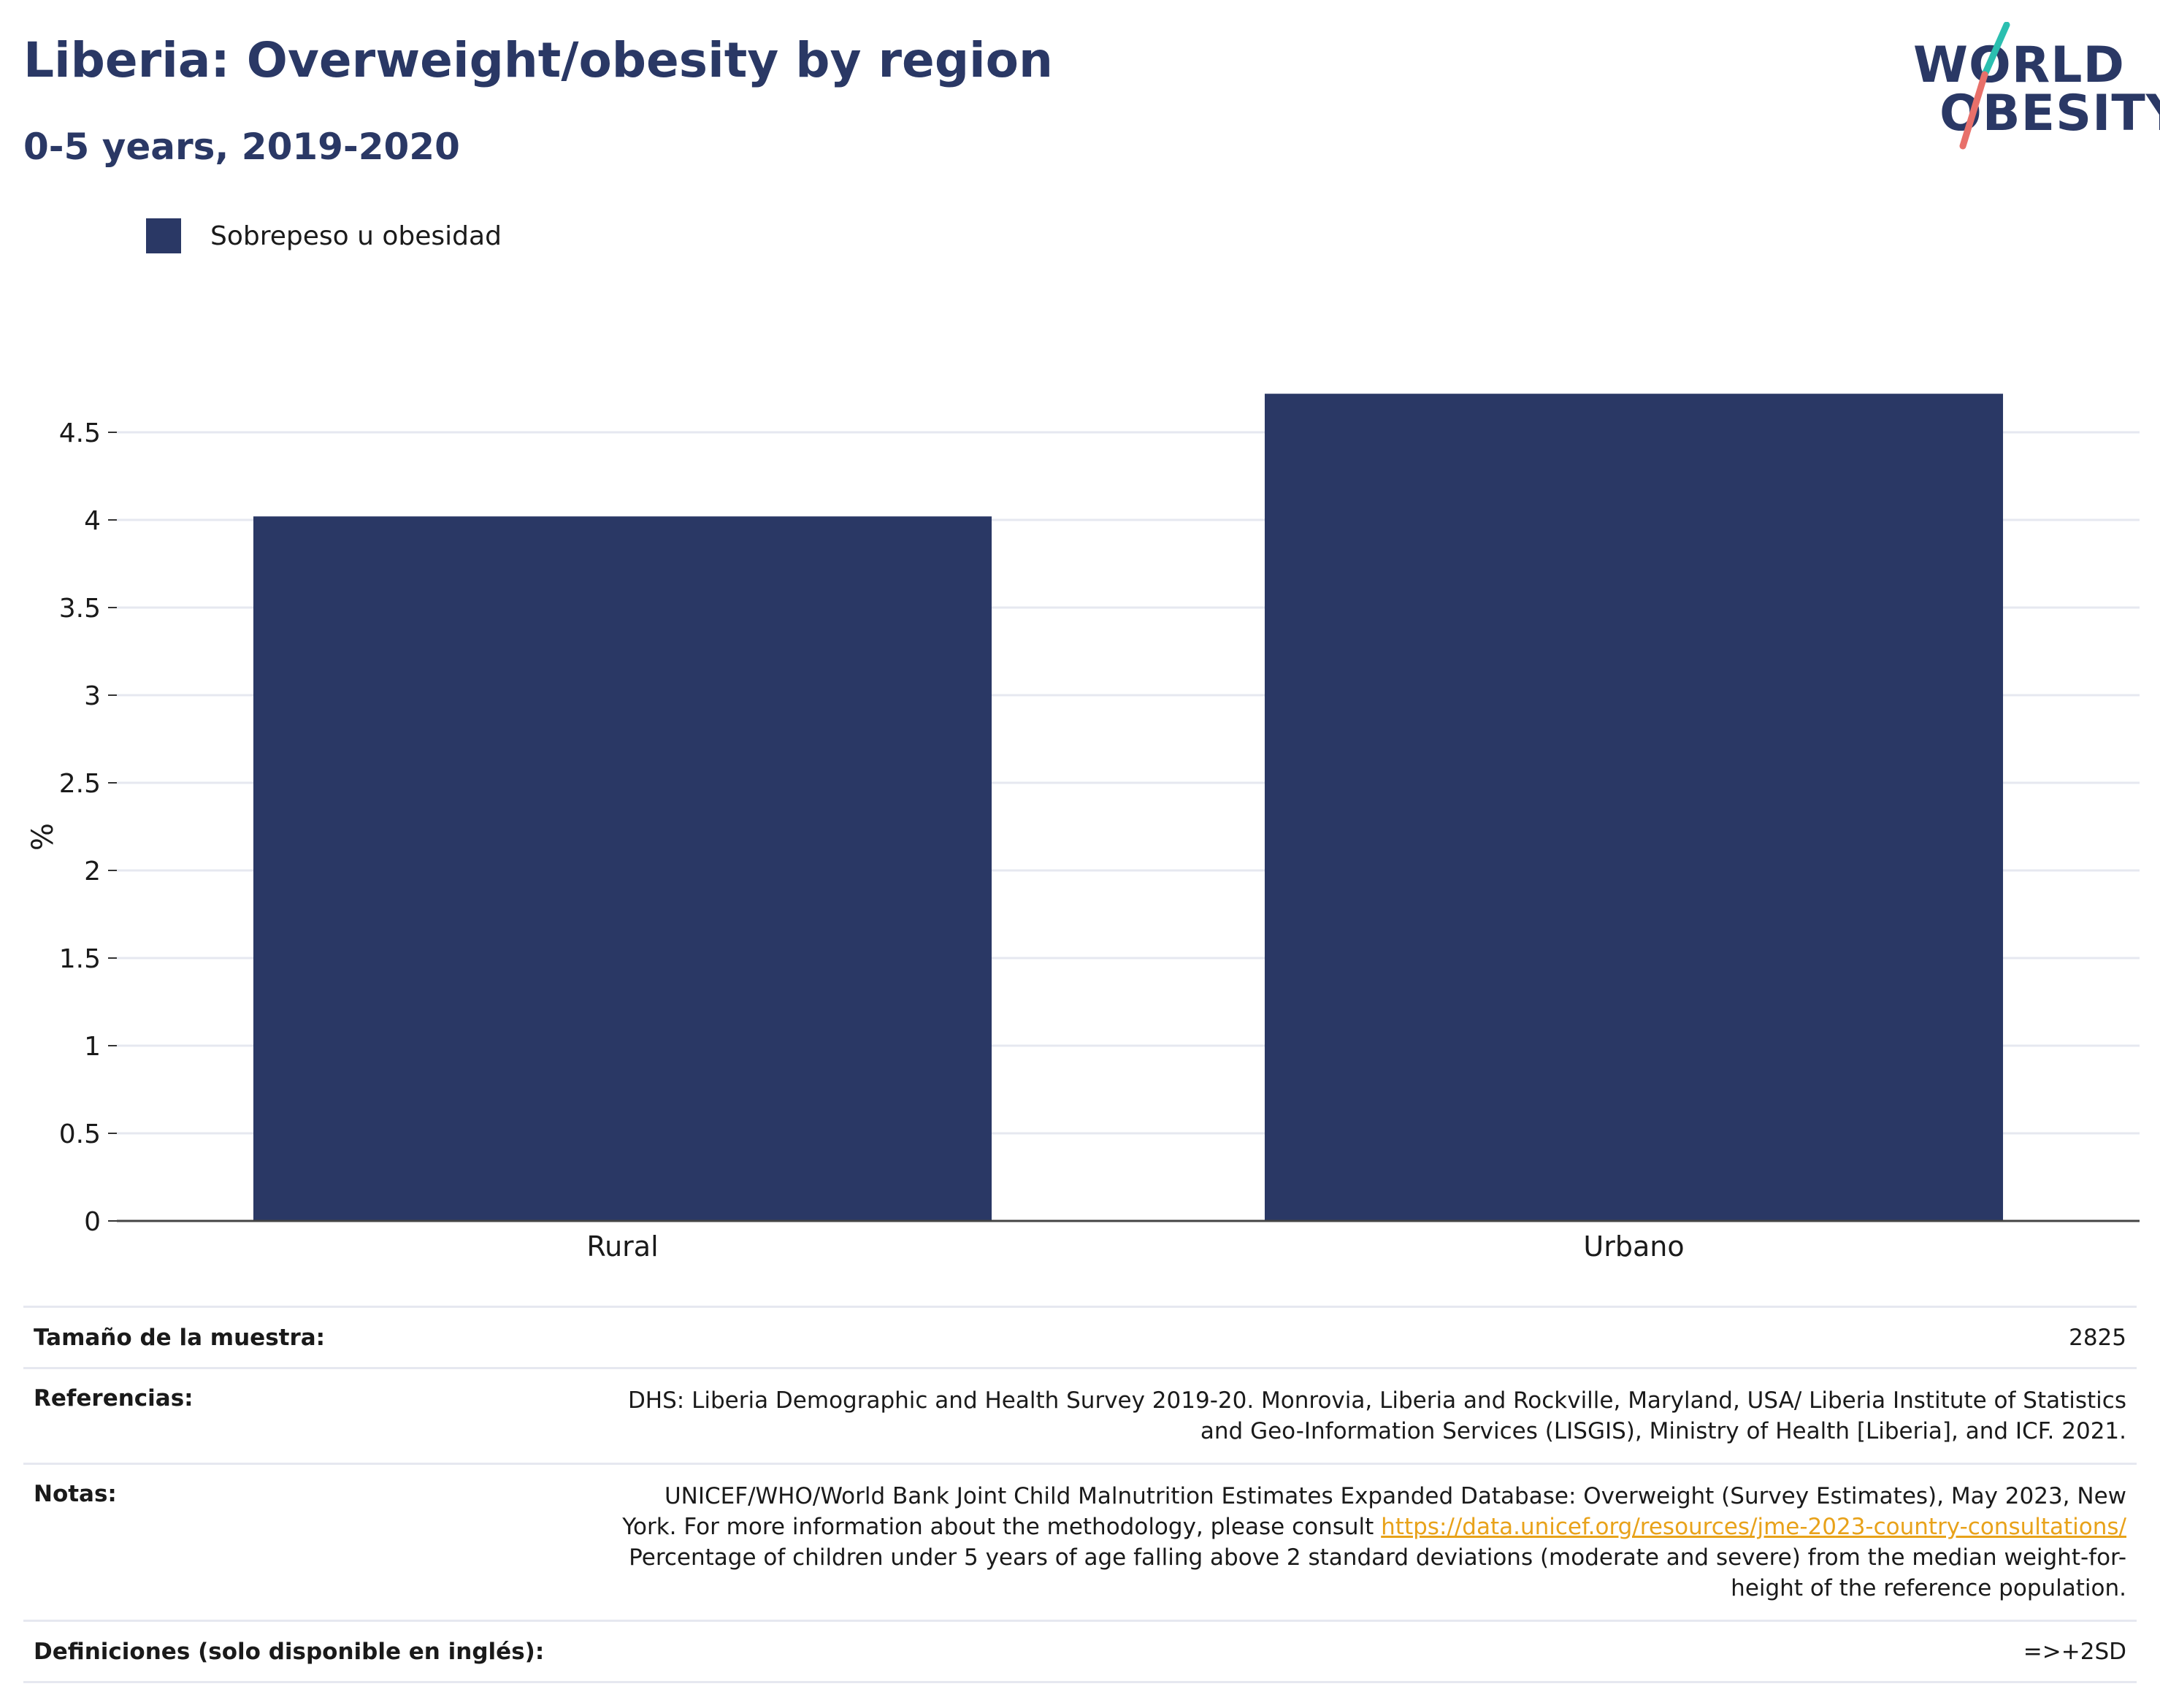 Image resolution: width=2160 pixels, height=1708 pixels. What do you see at coordinates (43, 837) in the screenshot?
I see `y-axis-label: %` at bounding box center [43, 837].